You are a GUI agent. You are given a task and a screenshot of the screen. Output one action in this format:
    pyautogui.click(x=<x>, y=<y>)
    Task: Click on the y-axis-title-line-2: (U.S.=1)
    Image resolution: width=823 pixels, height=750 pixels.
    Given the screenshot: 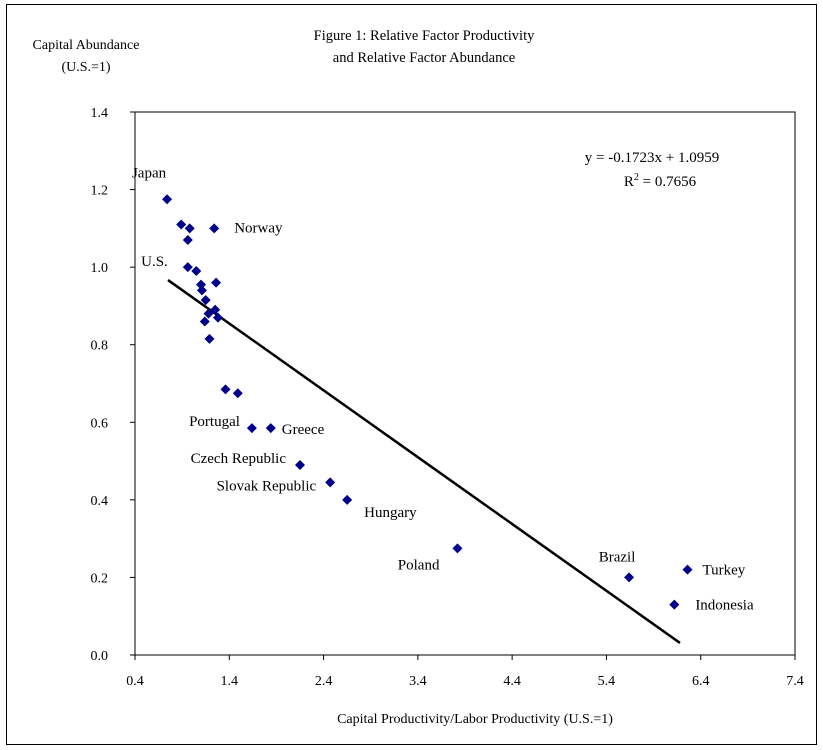 What is the action you would take?
    pyautogui.click(x=85, y=67)
    